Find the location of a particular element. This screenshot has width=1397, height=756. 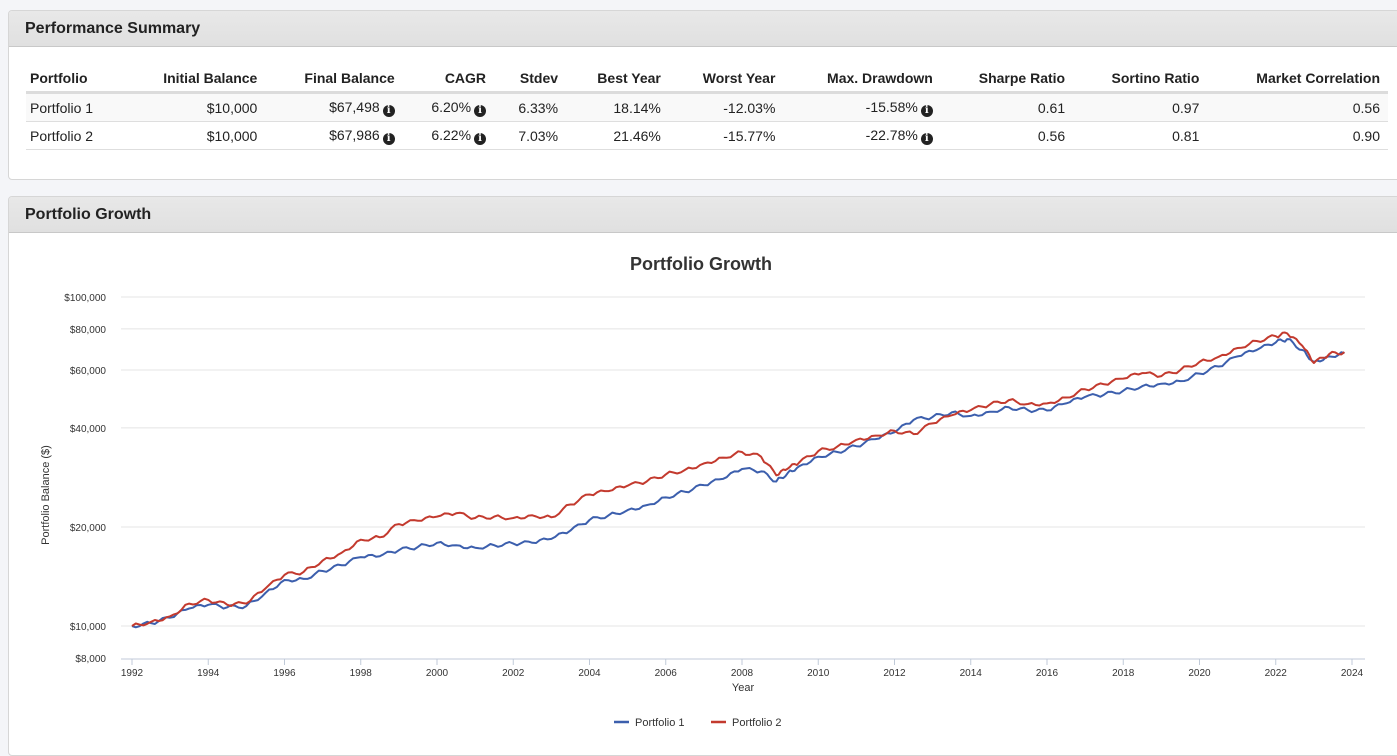

column-header-initial-balance: Initial Balance is located at coordinates (194, 79).